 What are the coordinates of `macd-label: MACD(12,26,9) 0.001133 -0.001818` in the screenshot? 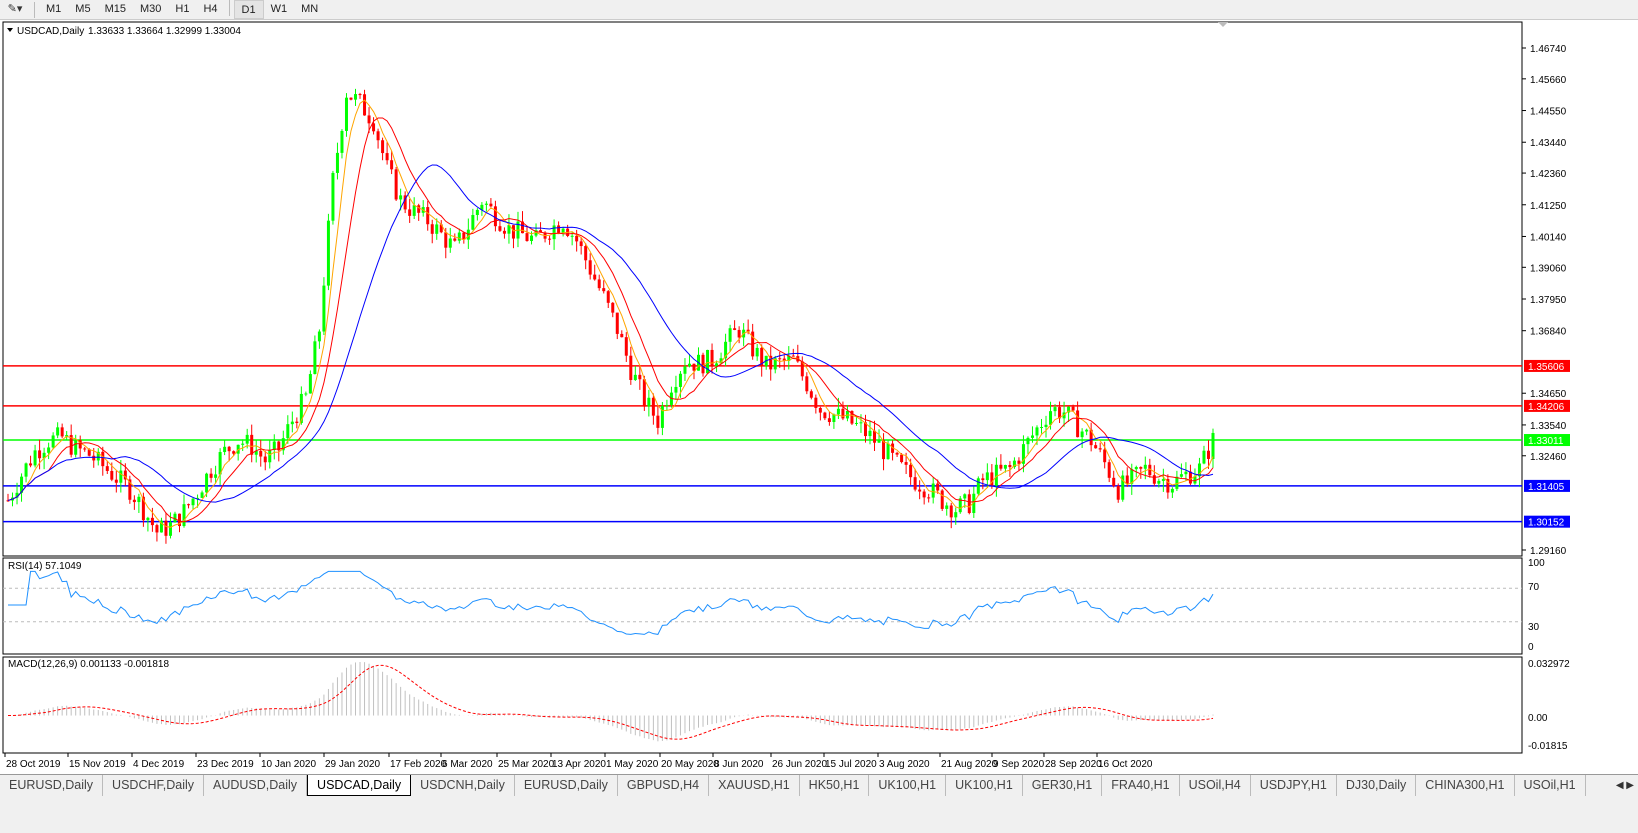 It's located at (88, 664).